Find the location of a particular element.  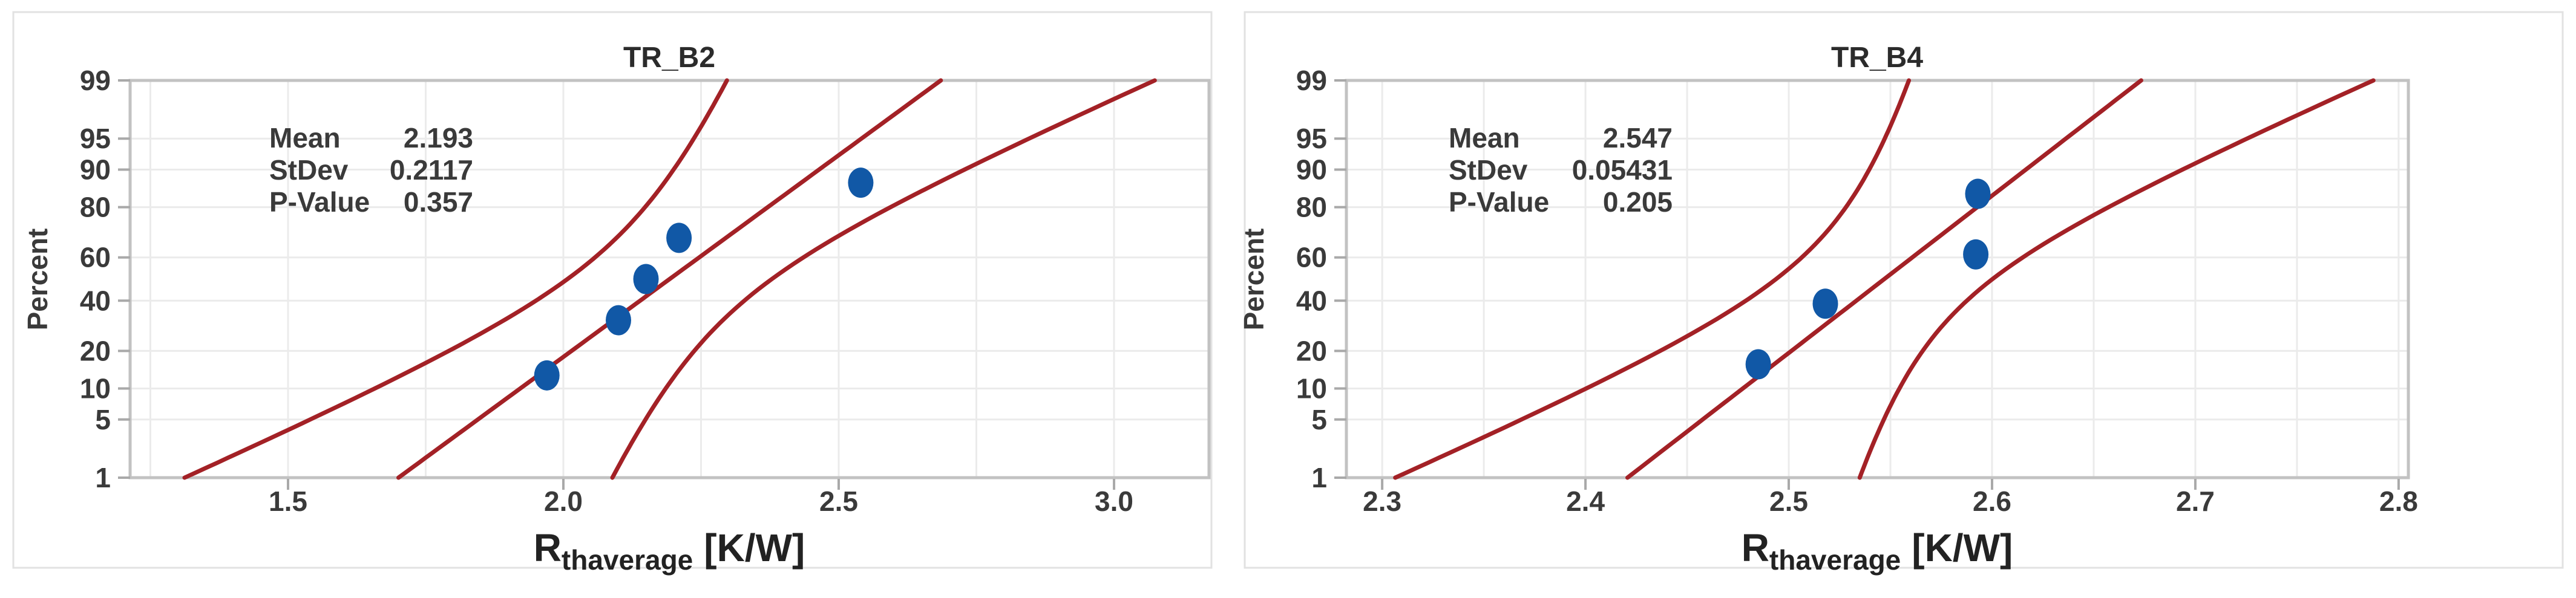

stat-value-pvalue: 0.205 is located at coordinates (1638, 202).